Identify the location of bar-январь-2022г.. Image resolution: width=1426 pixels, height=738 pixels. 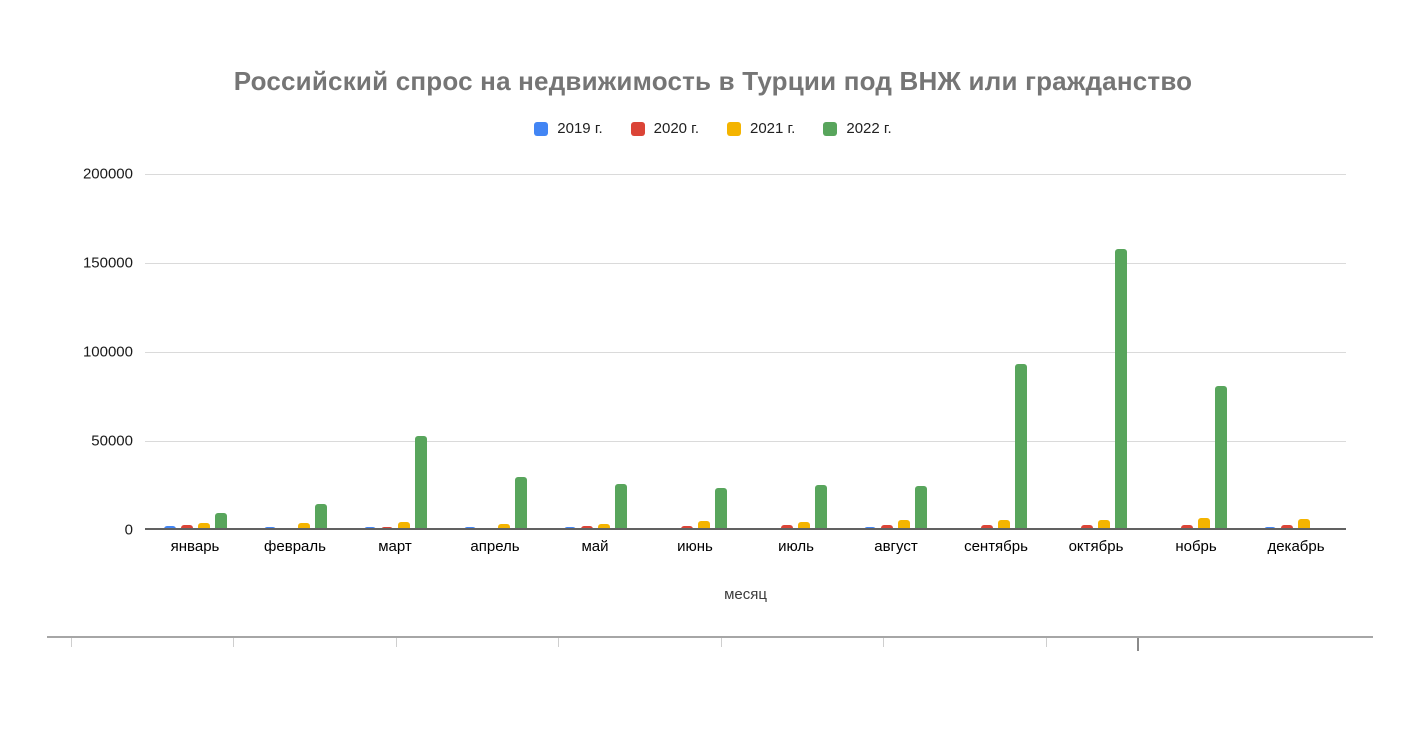
(221, 521).